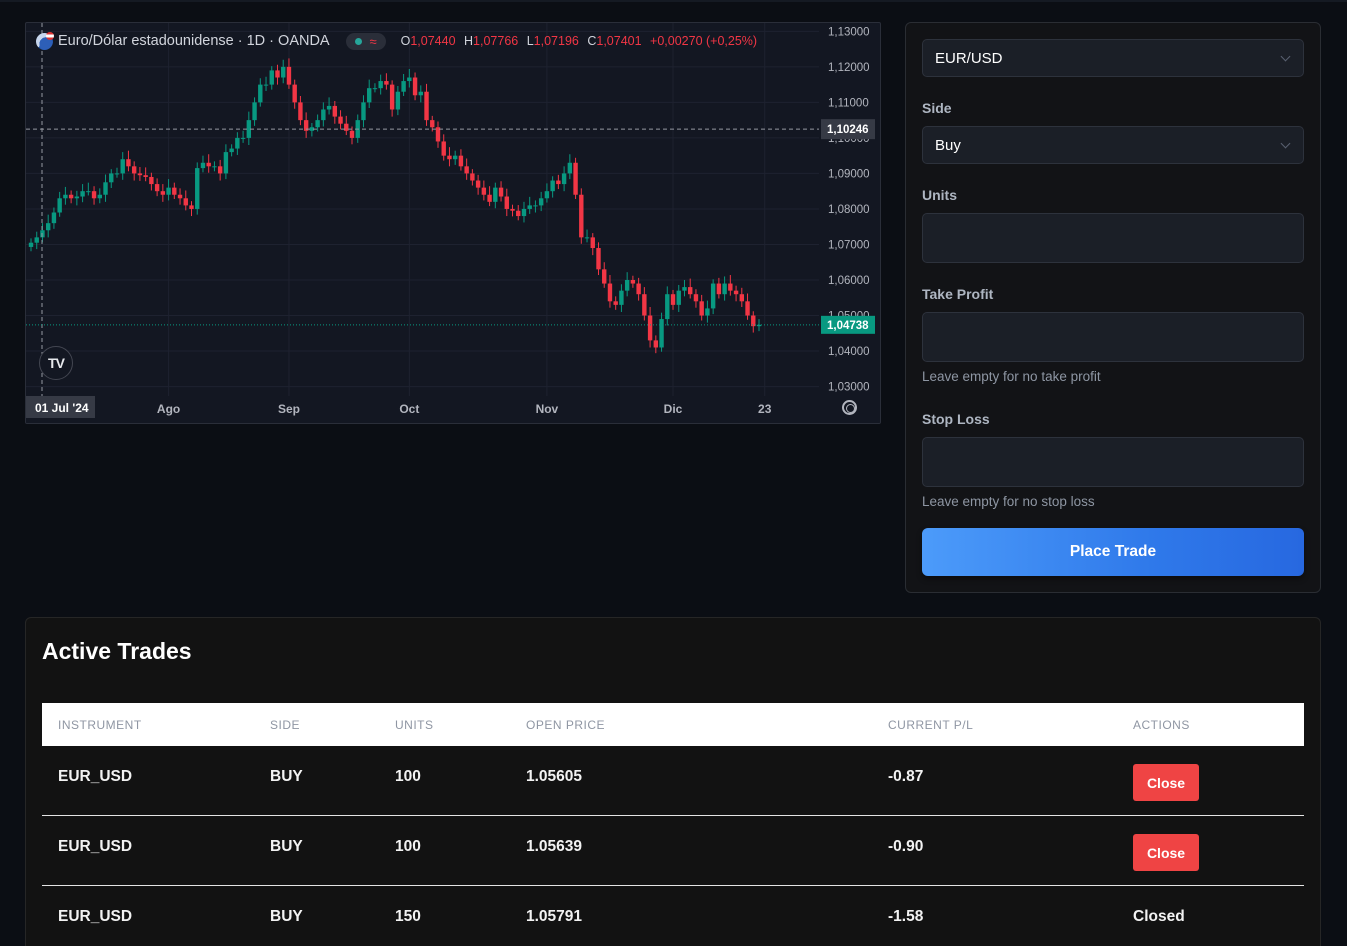 This screenshot has width=1347, height=946. What do you see at coordinates (56, 363) in the screenshot?
I see `tradingview-logo-icon: TV` at bounding box center [56, 363].